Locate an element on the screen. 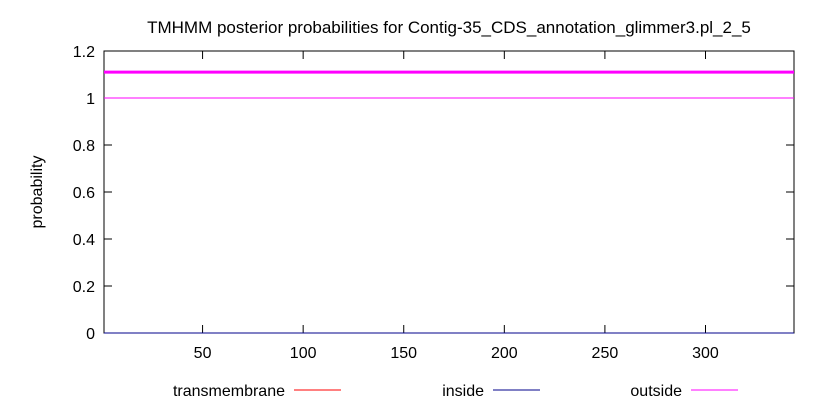 The width and height of the screenshot is (821, 402). y-tick-label: 0.6 is located at coordinates (84, 193).